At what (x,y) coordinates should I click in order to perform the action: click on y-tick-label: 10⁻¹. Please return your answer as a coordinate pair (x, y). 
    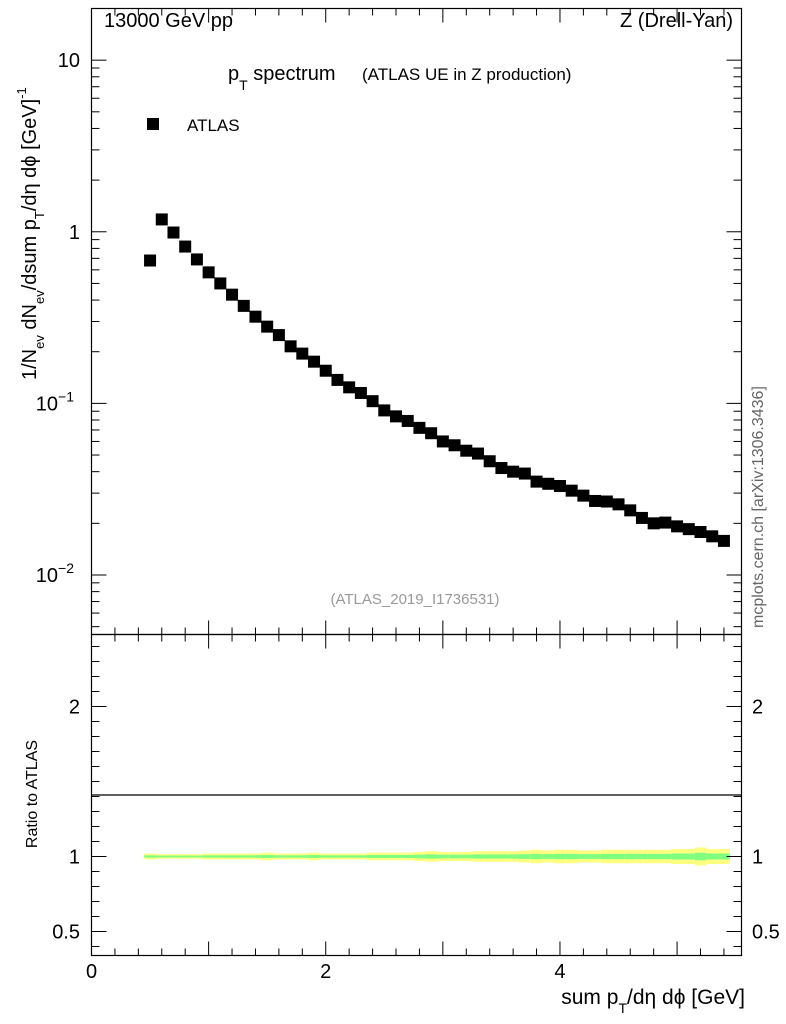
    Looking at the image, I should click on (55, 401).